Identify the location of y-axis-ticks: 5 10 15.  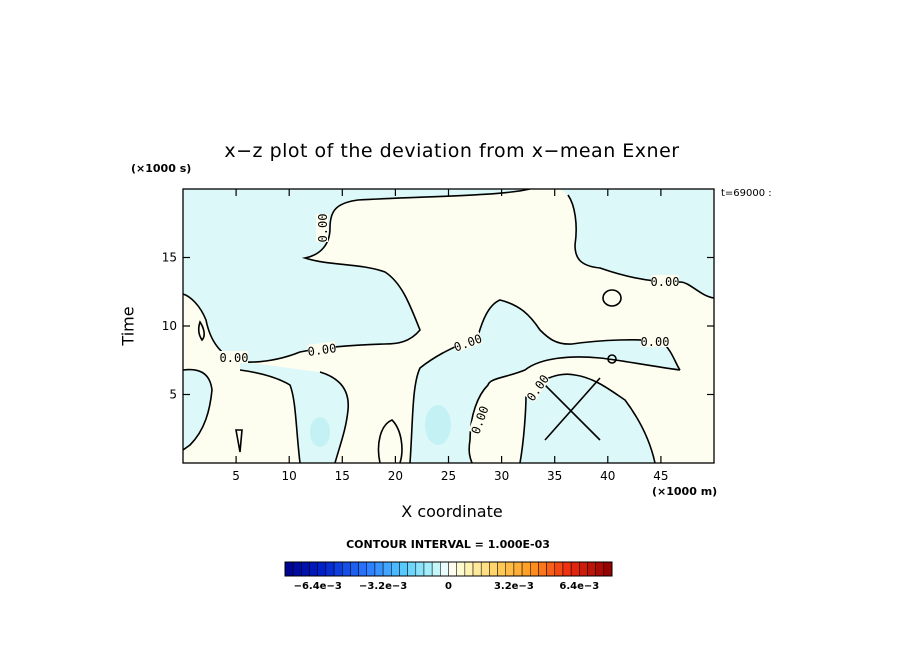
(438, 326).